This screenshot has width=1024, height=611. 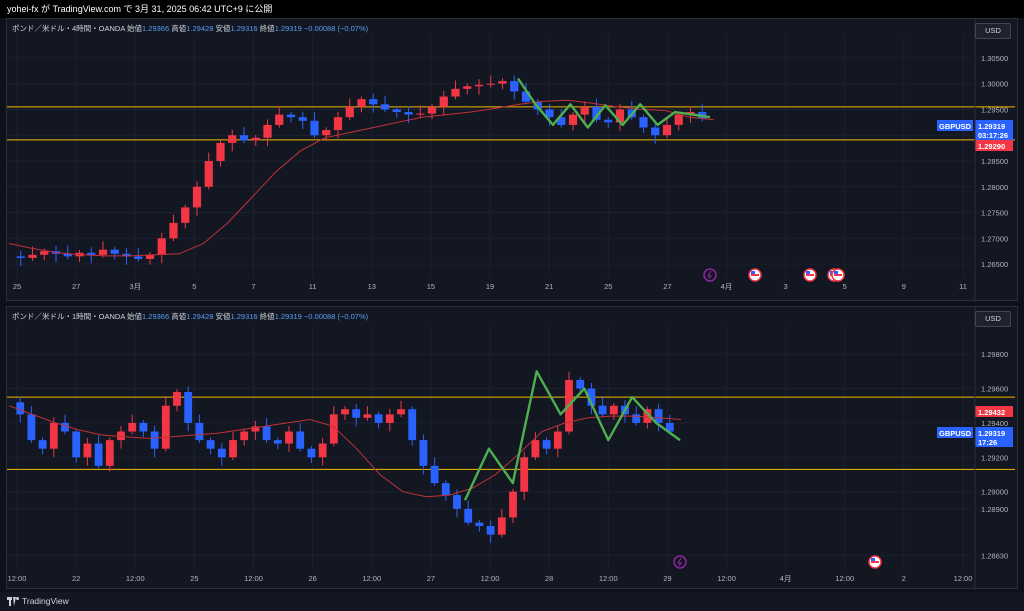 I want to click on y-tick-label: 1.28000, so click(x=994, y=187).